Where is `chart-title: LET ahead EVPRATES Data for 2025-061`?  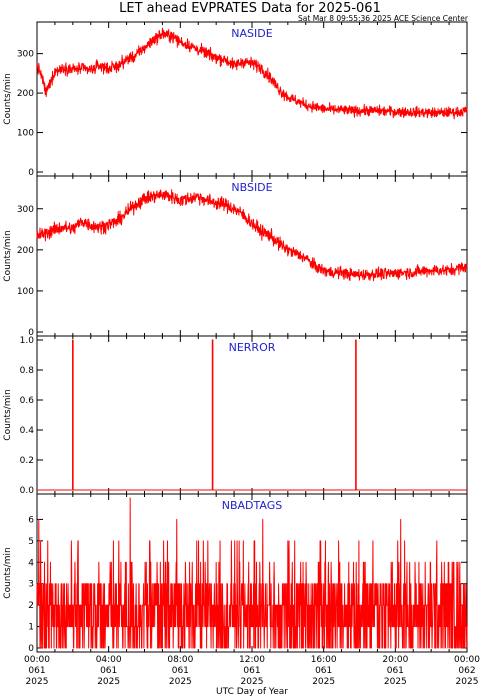 chart-title: LET ahead EVPRATES Data for 2025-061 is located at coordinates (250, 8).